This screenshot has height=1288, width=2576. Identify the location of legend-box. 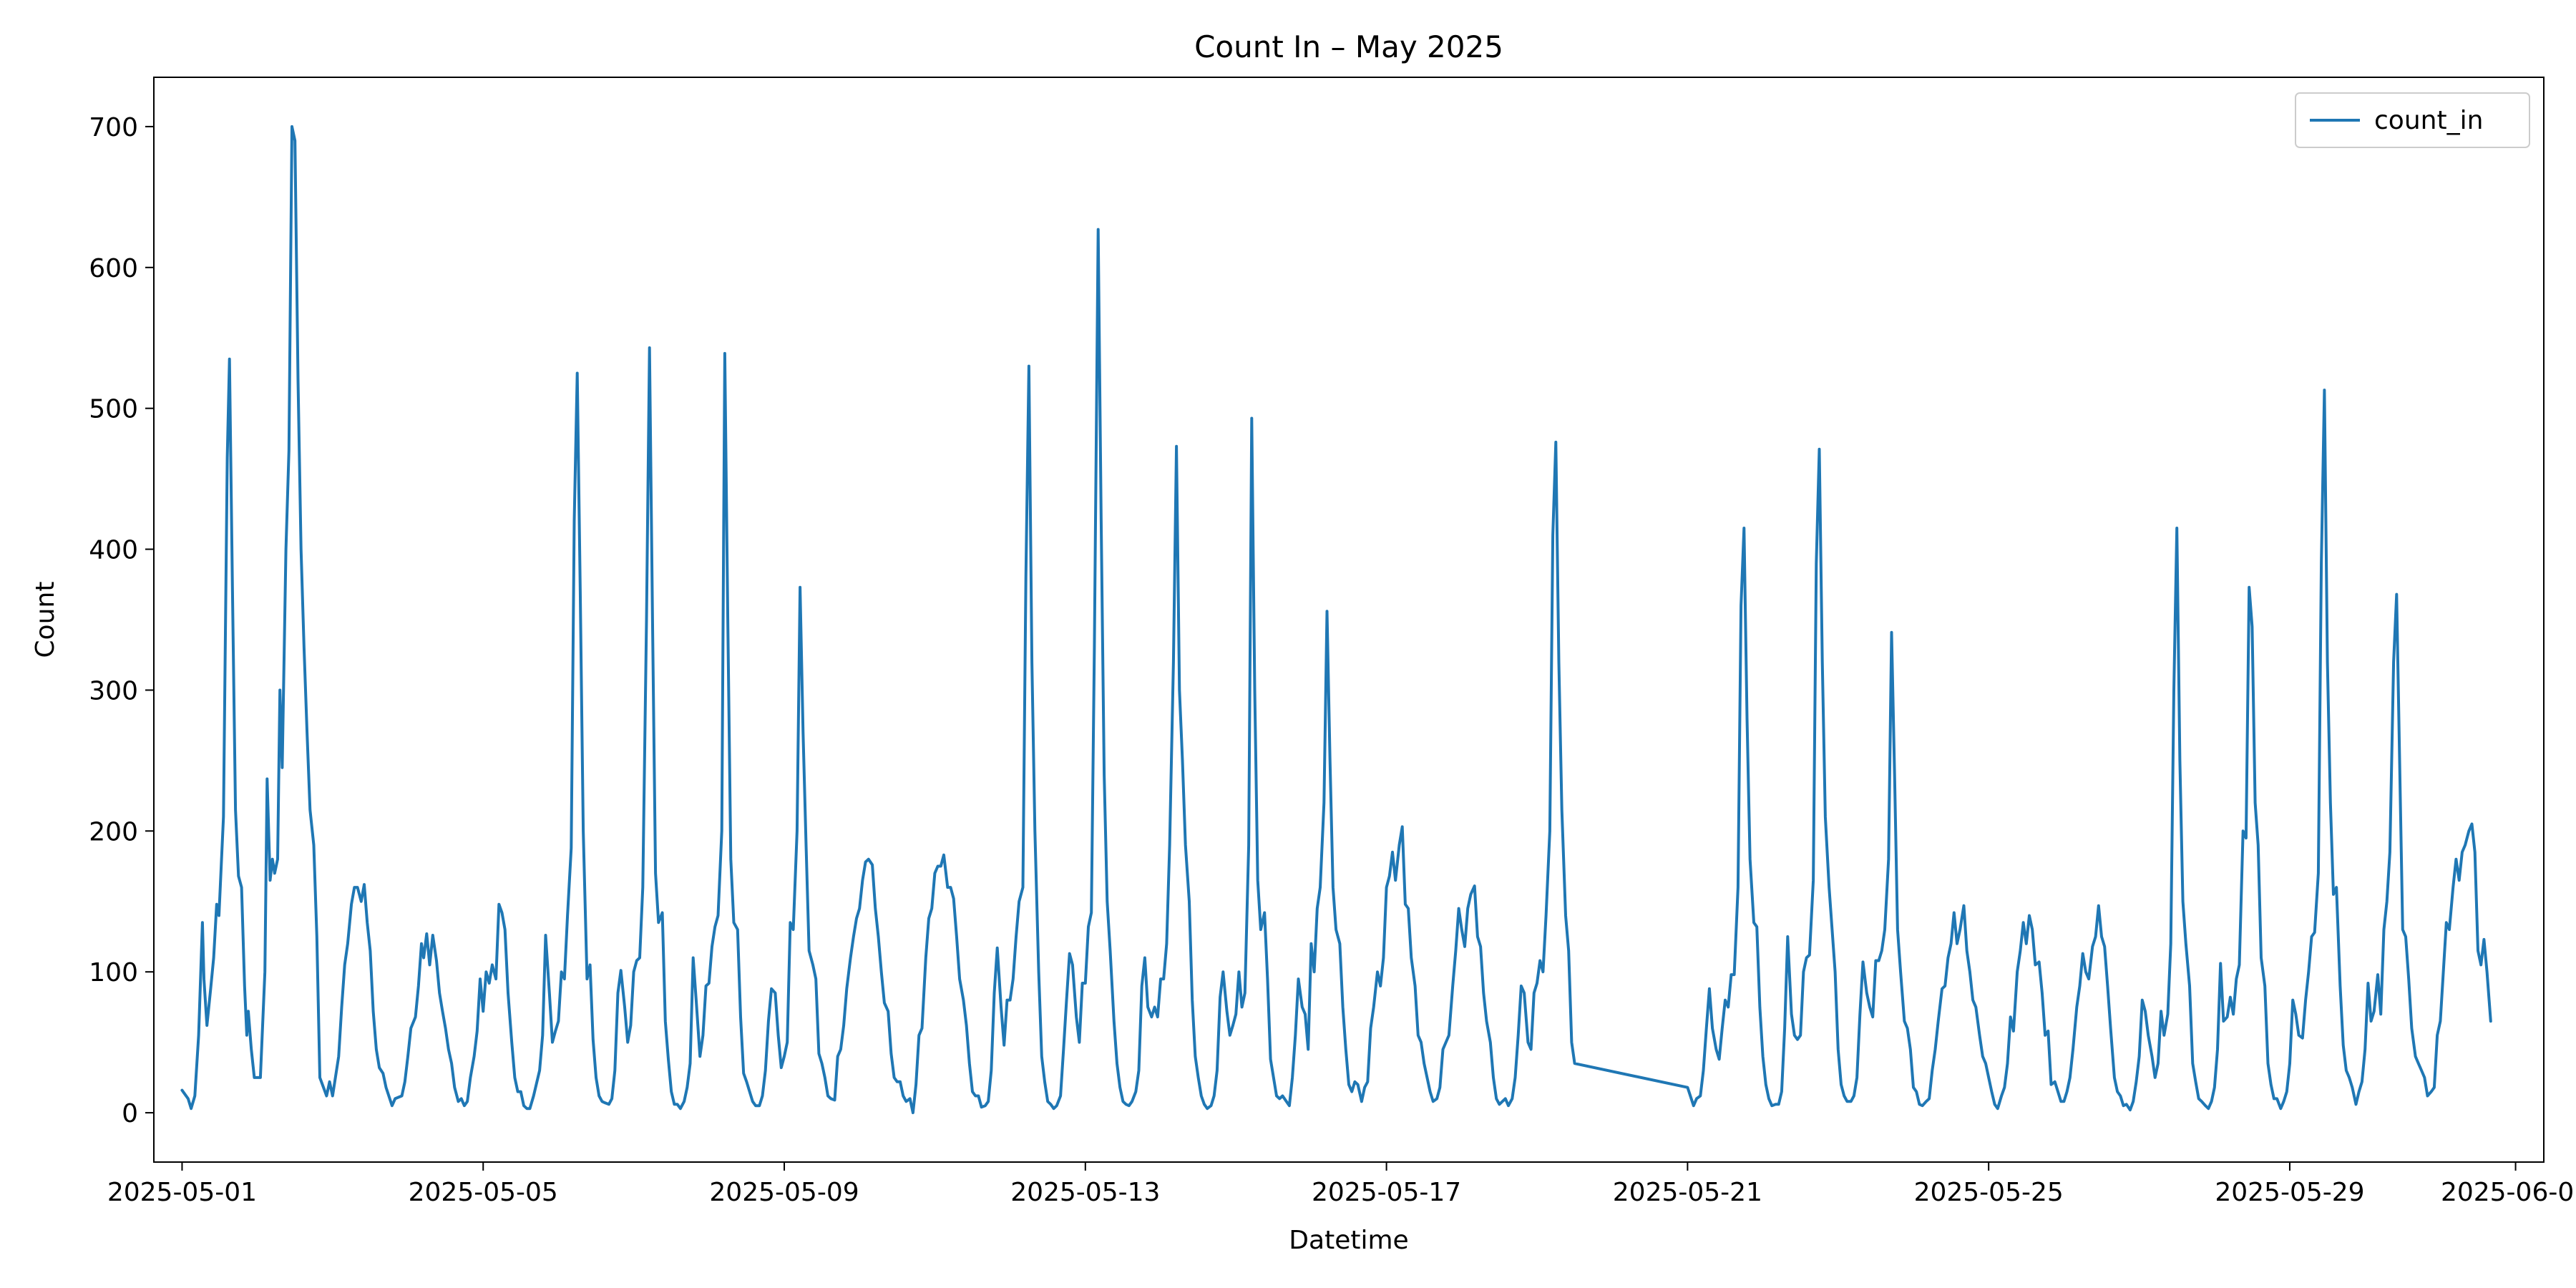
(2412, 120).